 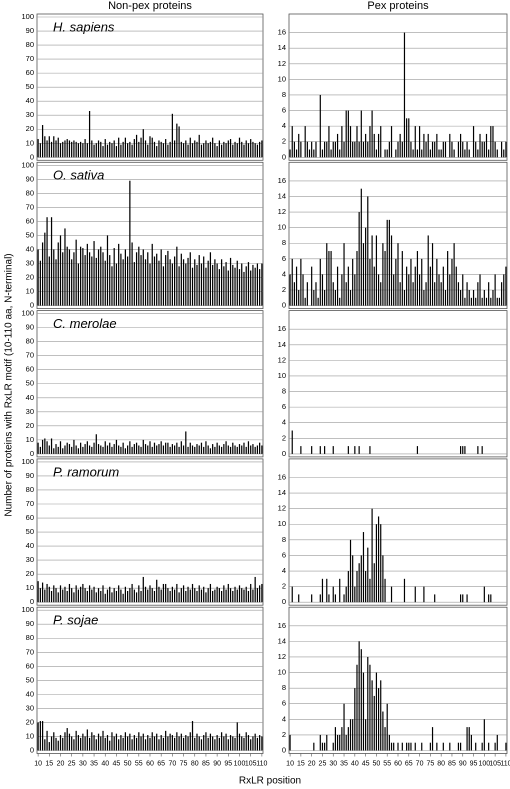 I want to click on y-tick-label: 12, so click(x=282, y=508).